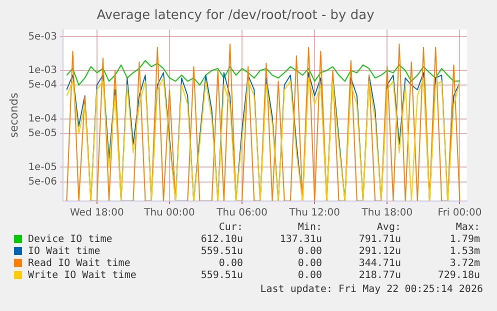  I want to click on y-tick-label: 5e-06, so click(43, 182).